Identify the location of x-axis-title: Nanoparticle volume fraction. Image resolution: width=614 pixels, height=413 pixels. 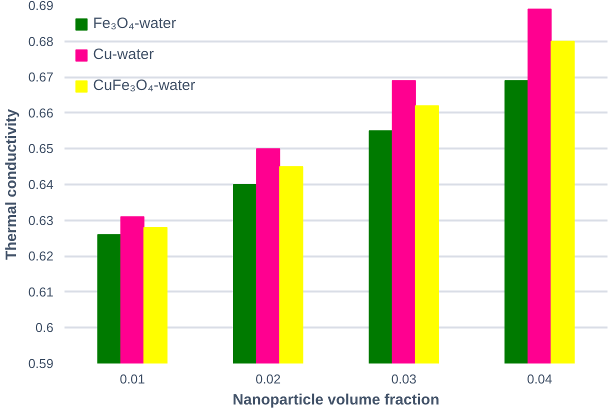
(336, 400).